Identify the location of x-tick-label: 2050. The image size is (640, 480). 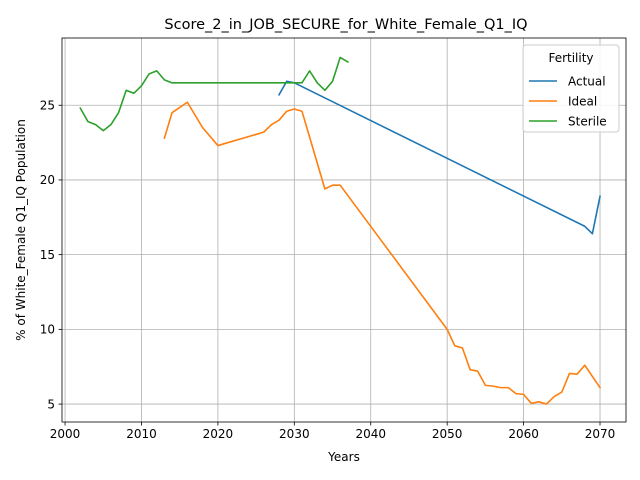
(447, 434).